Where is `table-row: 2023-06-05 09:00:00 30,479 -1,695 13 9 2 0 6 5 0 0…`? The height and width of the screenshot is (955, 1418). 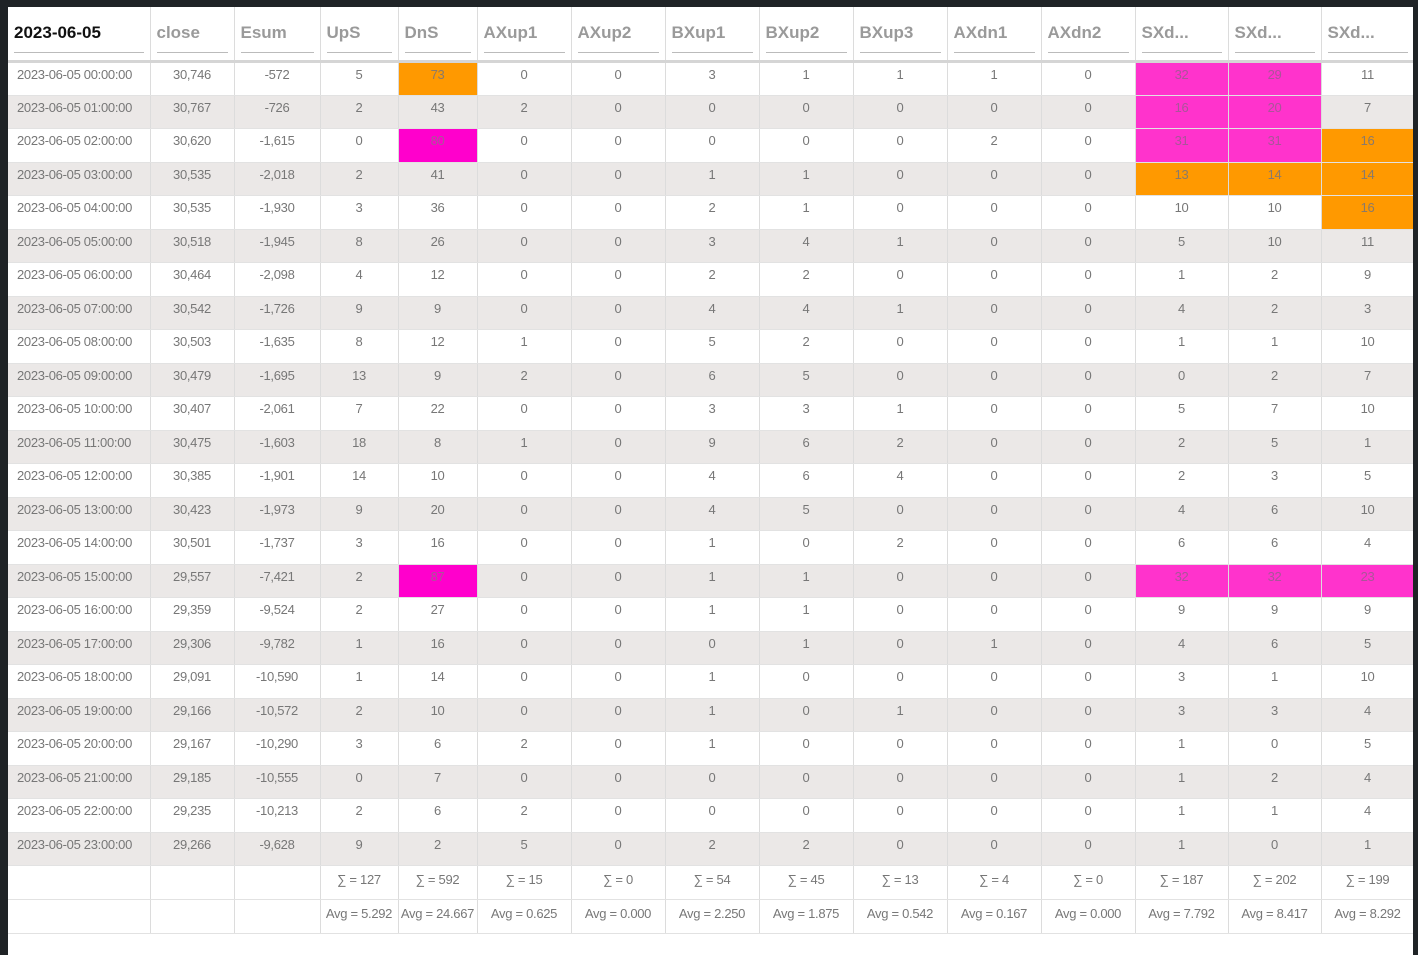 table-row: 2023-06-05 09:00:00 30,479 -1,695 13 9 2 0 6 5 0 0… is located at coordinates (710, 380).